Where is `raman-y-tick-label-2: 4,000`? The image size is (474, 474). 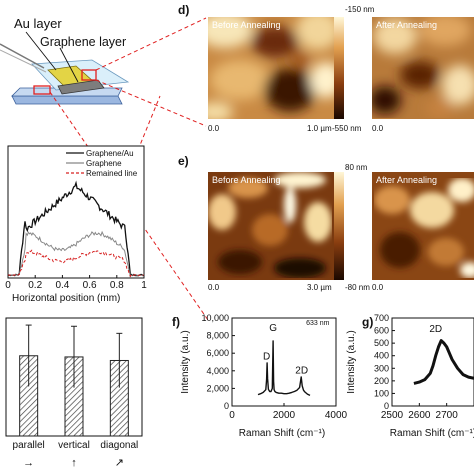 raman-y-tick-label-2: 4,000 is located at coordinates (217, 371).